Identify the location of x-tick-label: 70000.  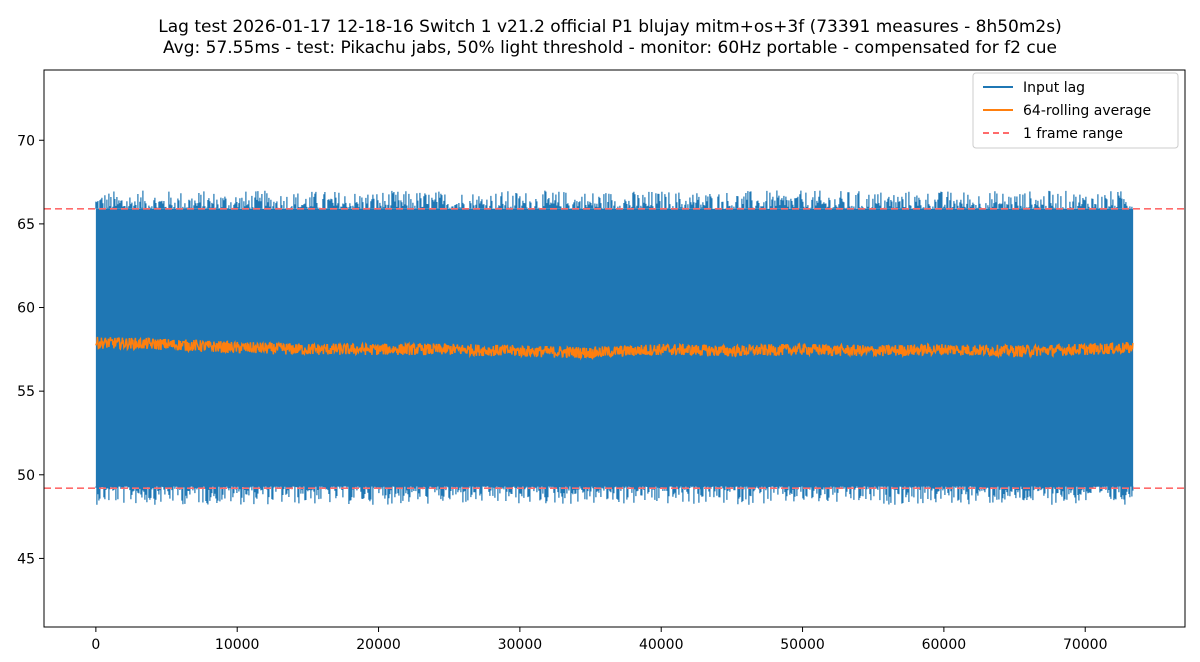
(1085, 645).